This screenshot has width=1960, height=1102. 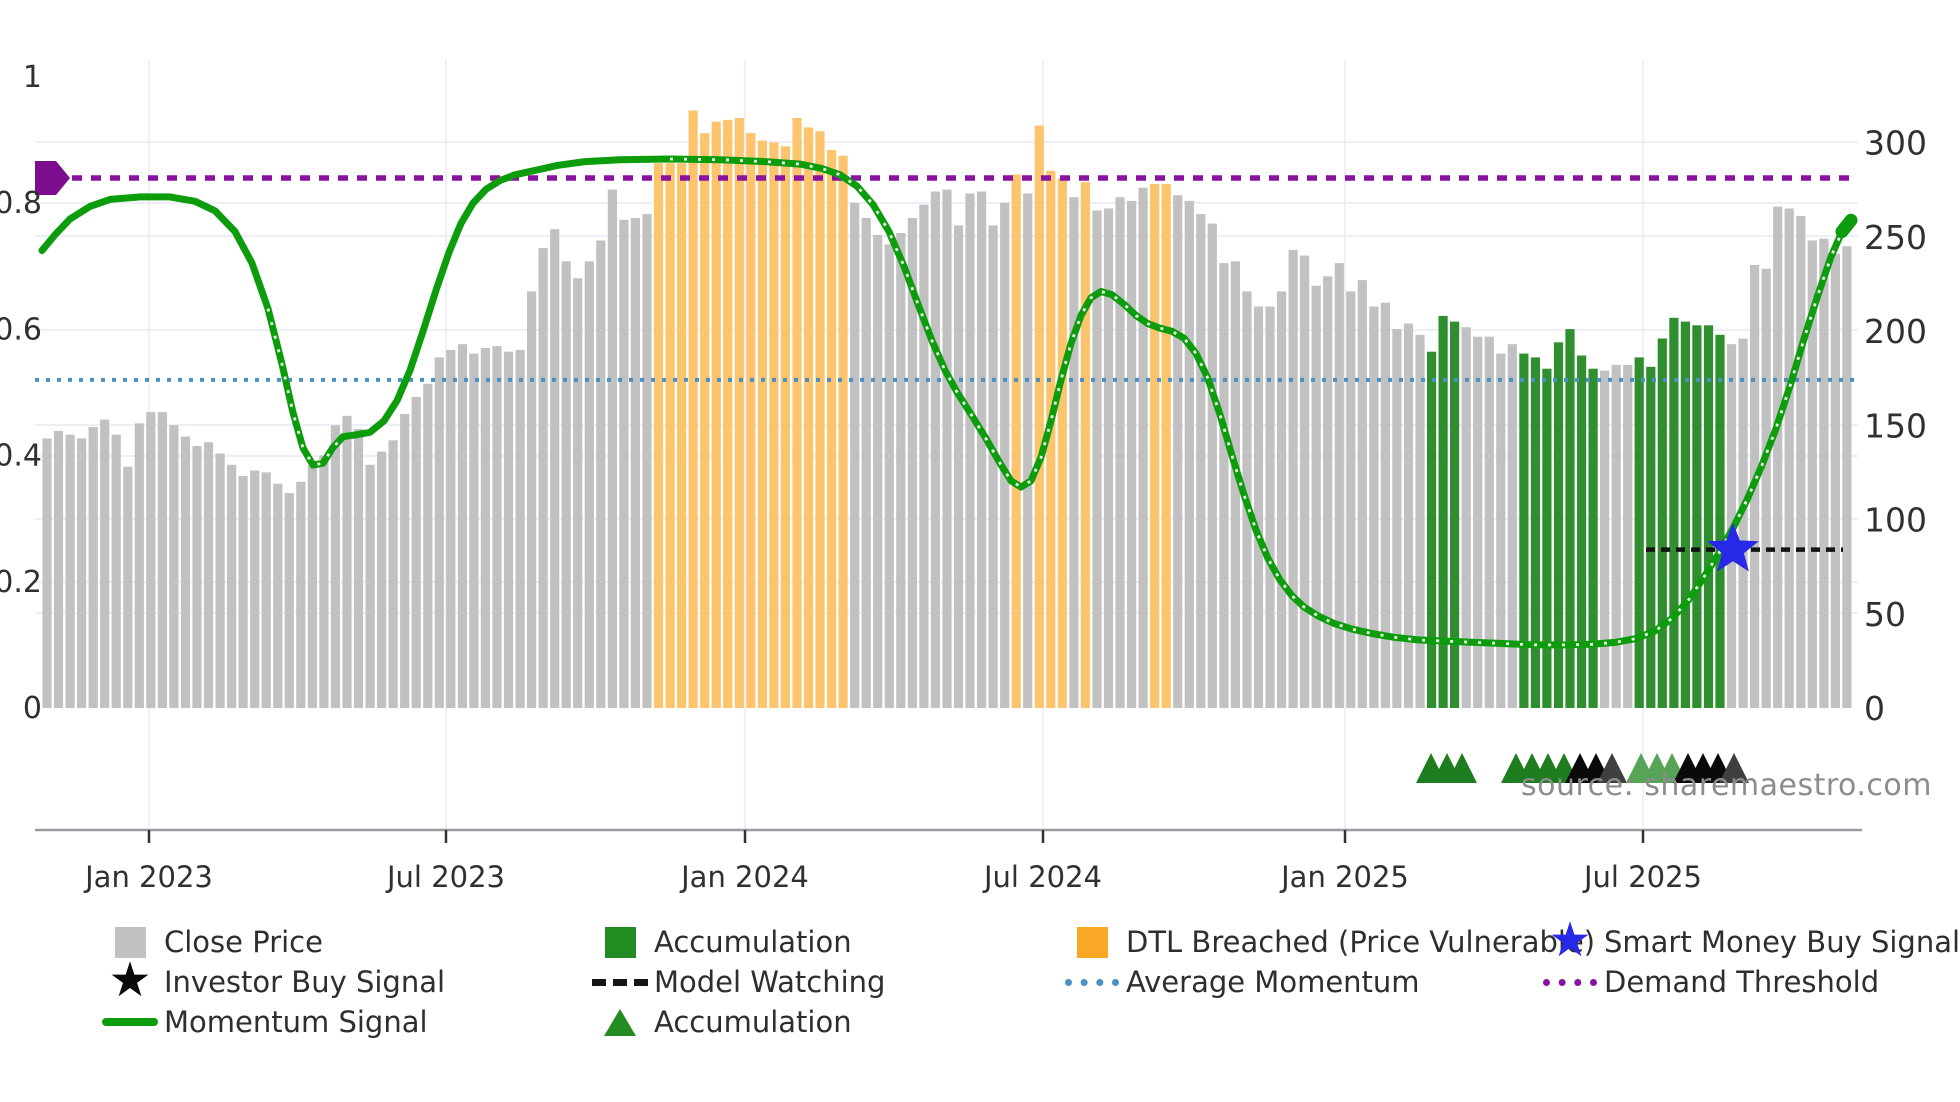 I want to click on legend-item-investor-buy: ★ Investor Buy Signal, so click(x=270, y=980).